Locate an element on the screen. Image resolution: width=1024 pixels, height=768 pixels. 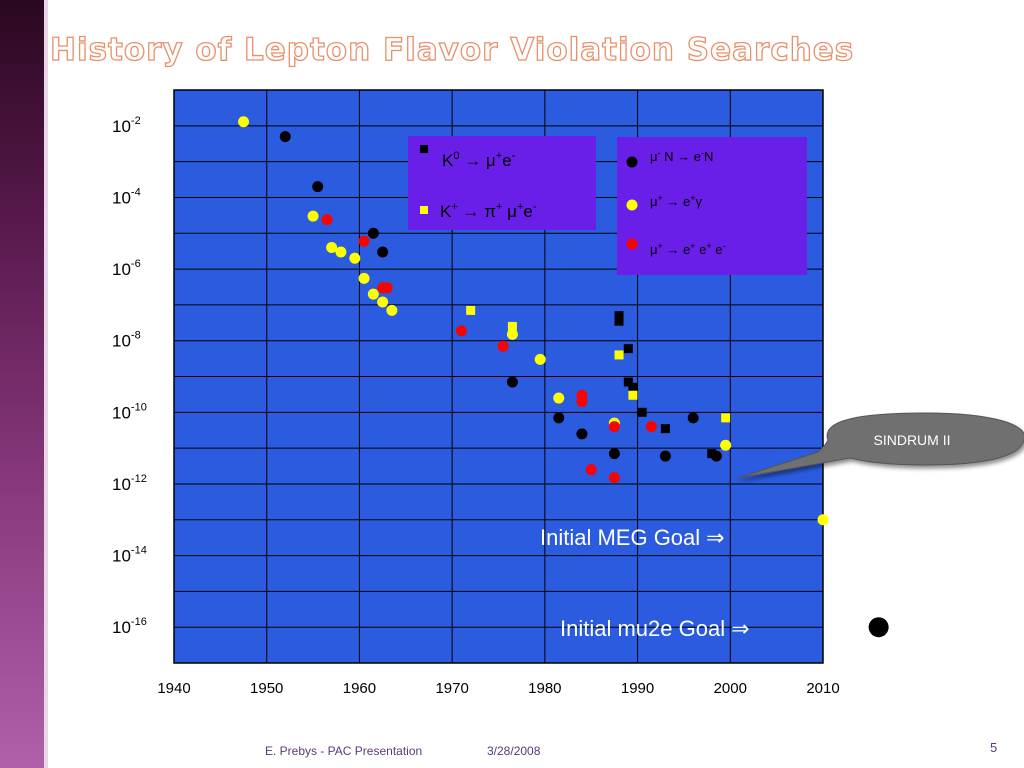
k0-sup: 0 is located at coordinates (456, 156).